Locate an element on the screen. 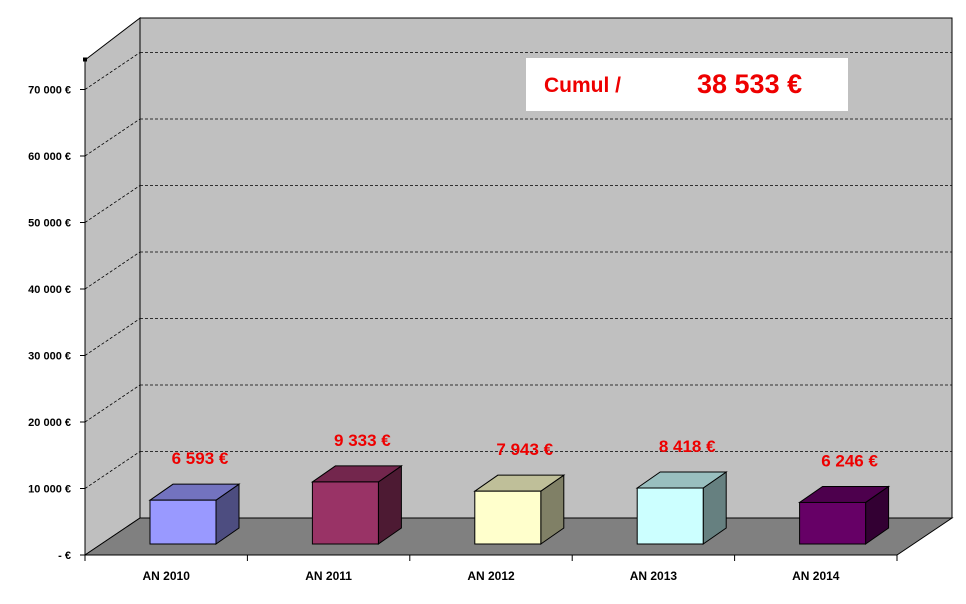 Image resolution: width=966 pixels, height=604 pixels. bars is located at coordinates (519, 504).